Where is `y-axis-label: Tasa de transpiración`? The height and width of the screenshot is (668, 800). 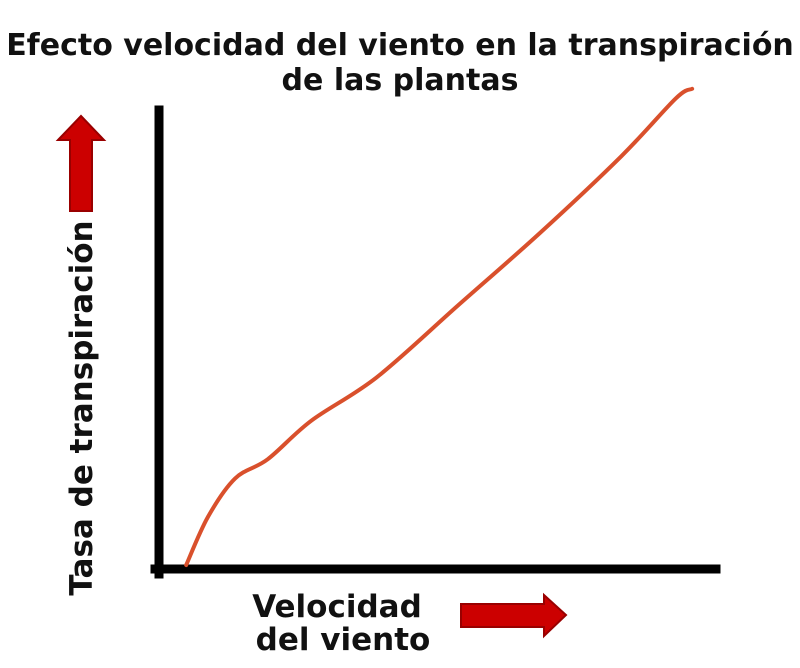 y-axis-label: Tasa de transpiración is located at coordinates (82, 407).